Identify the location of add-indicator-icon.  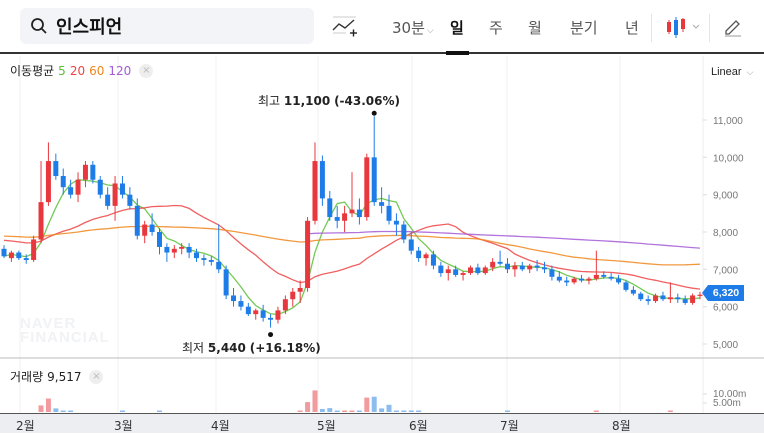
(345, 27).